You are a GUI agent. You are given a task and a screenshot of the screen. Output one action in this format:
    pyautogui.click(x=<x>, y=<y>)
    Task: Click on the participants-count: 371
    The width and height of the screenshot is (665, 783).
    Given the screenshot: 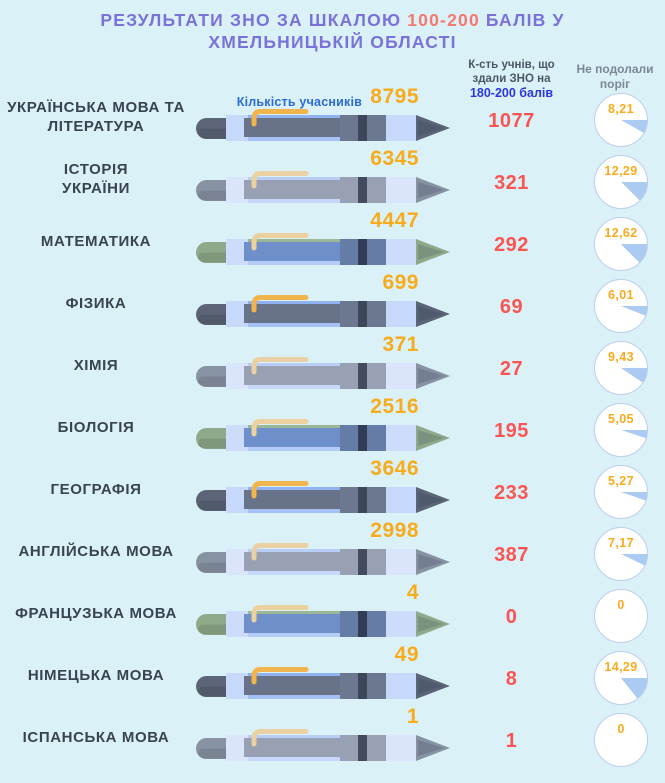 What is the action you would take?
    pyautogui.click(x=400, y=344)
    